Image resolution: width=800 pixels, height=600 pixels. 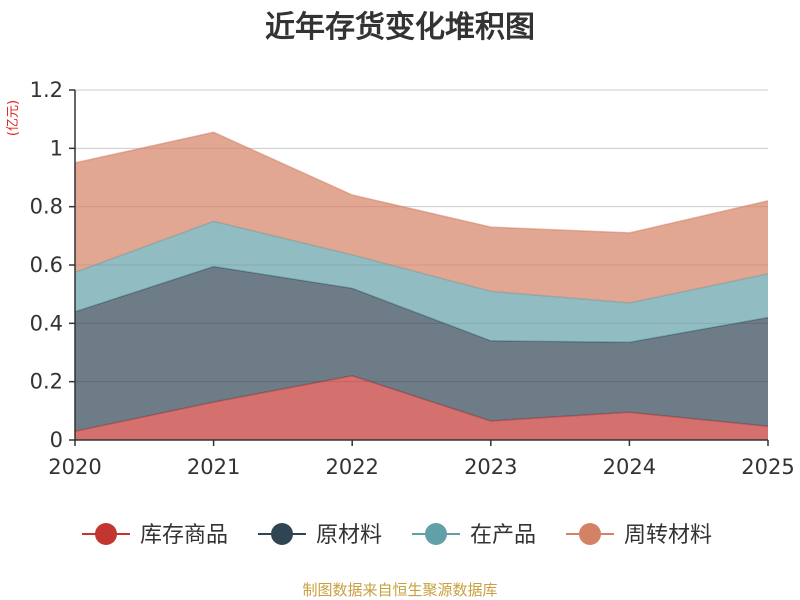 What do you see at coordinates (56, 148) in the screenshot?
I see `y-tick-label: 1` at bounding box center [56, 148].